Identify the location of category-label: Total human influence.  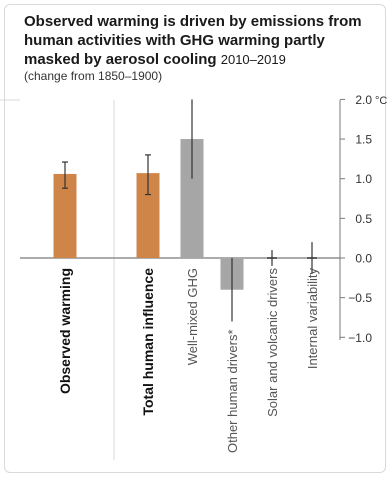
(148, 342).